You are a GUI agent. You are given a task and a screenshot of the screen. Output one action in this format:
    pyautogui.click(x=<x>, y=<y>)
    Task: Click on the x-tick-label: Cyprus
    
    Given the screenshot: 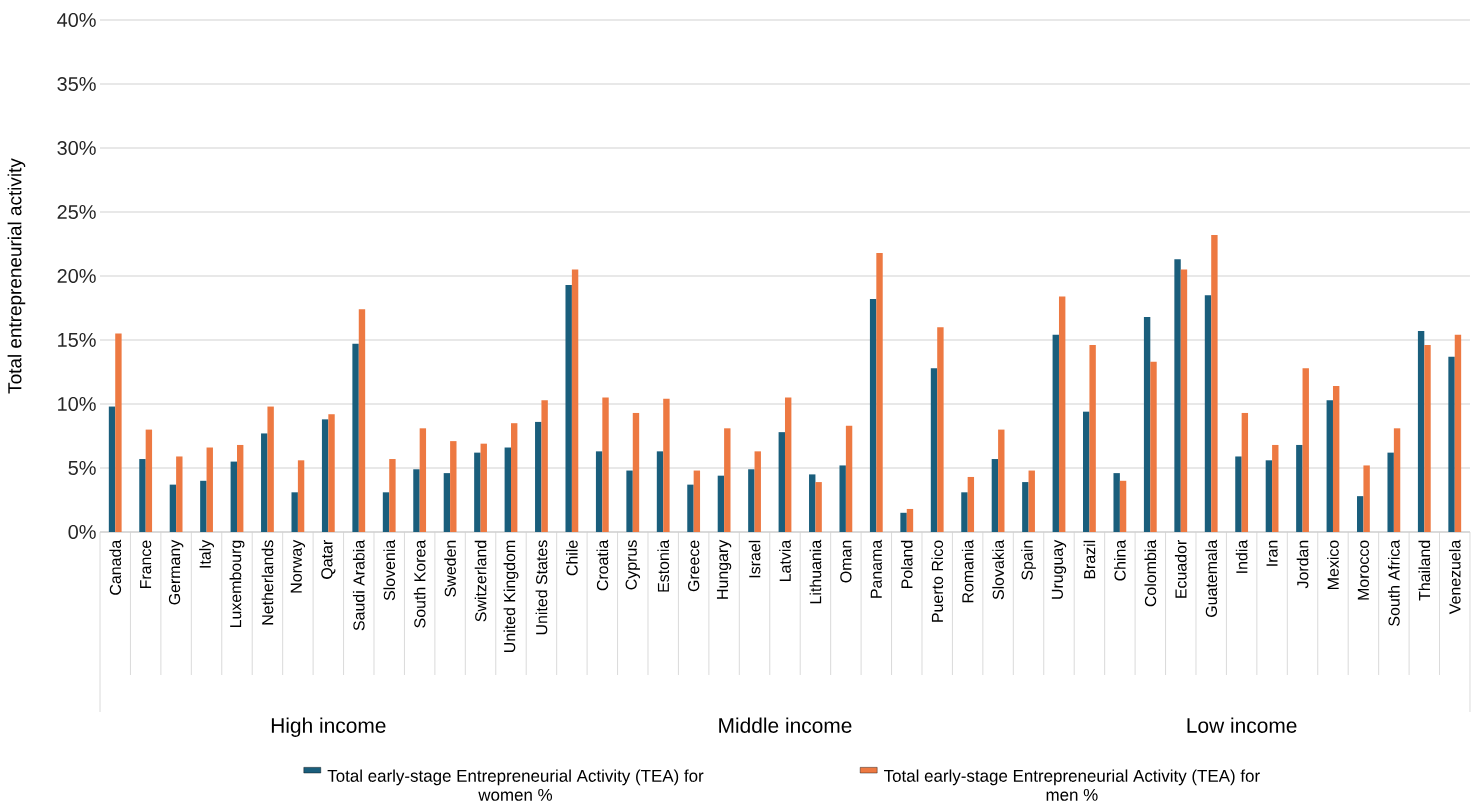 What is the action you would take?
    pyautogui.click(x=632, y=565)
    